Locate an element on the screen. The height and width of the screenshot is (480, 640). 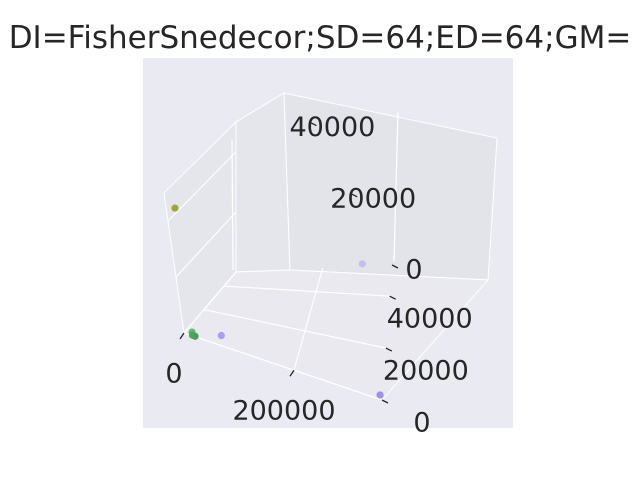
y-tick-label: 20000 is located at coordinates (426, 371).